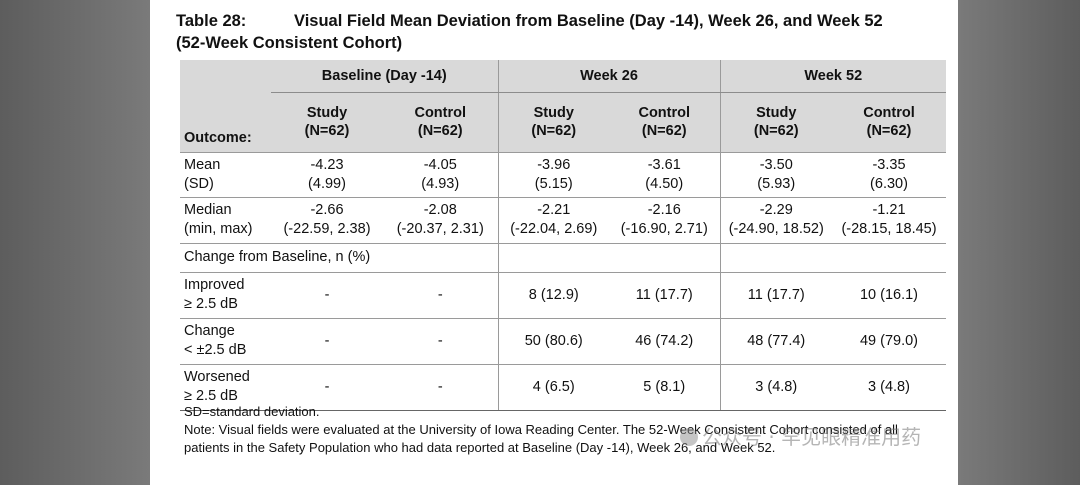 The image size is (1080, 485). Describe the element at coordinates (327, 183) in the screenshot. I see `cell-sd: (4.99)` at that location.